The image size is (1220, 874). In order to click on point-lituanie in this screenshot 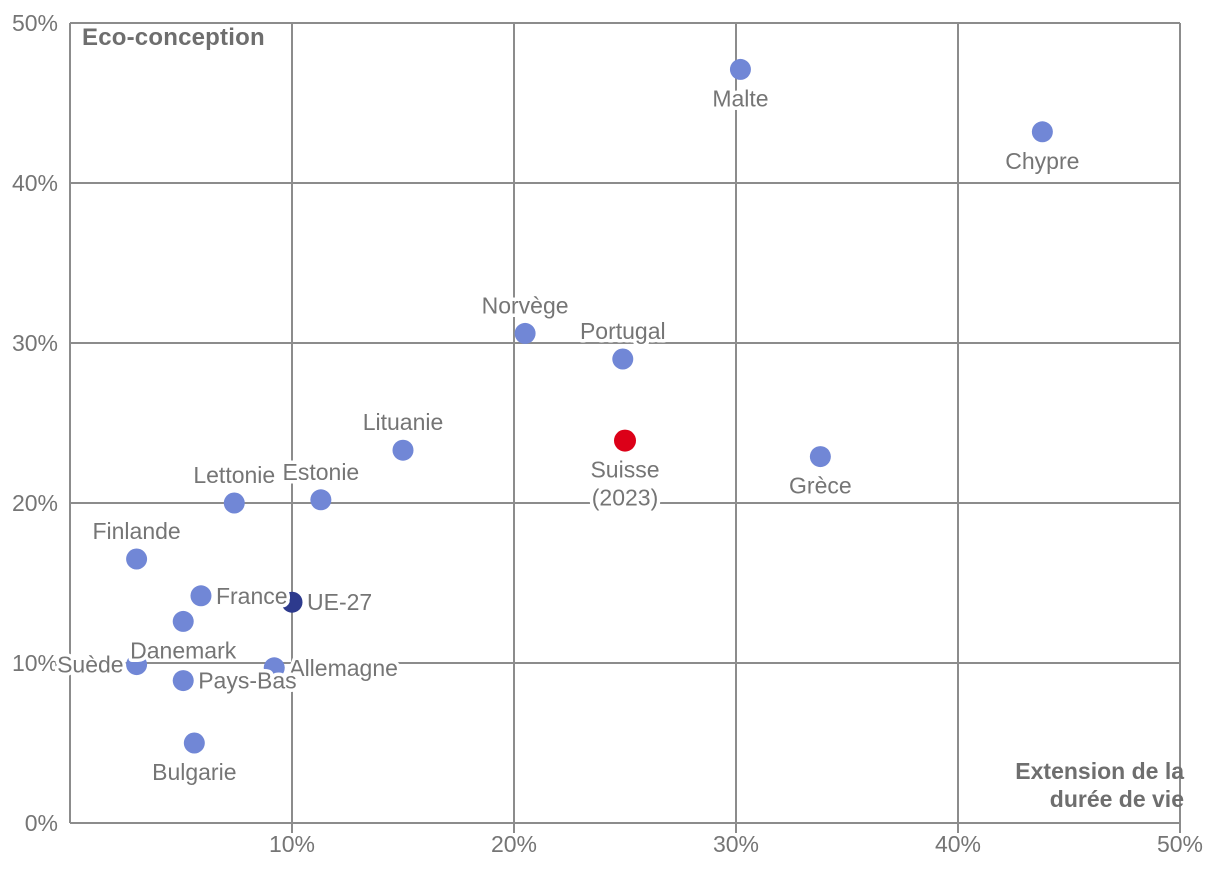, I will do `click(403, 450)`.